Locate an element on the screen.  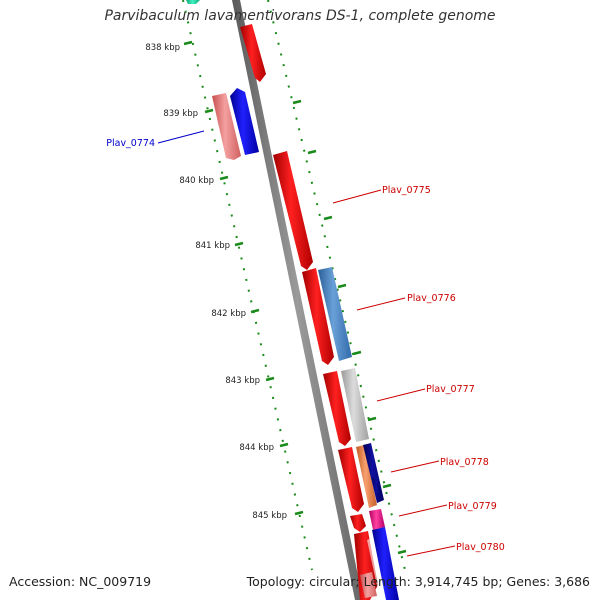
gene-feature-pink is located at coordinates (226, 126).